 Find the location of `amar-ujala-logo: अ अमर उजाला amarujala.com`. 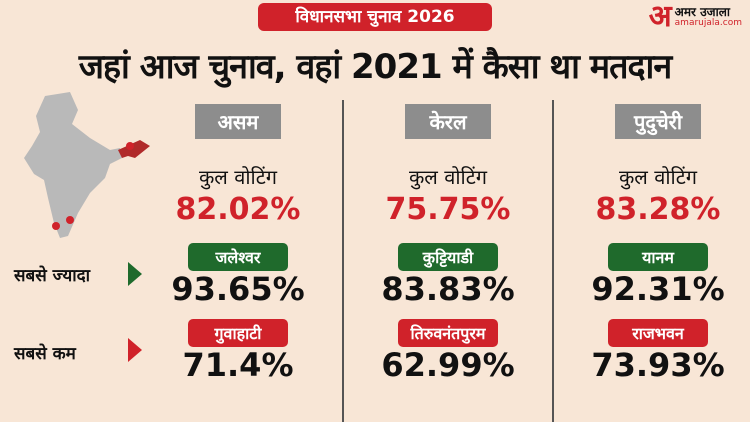

amar-ujala-logo: अ अमर उजाला amarujala.com is located at coordinates (695, 17).